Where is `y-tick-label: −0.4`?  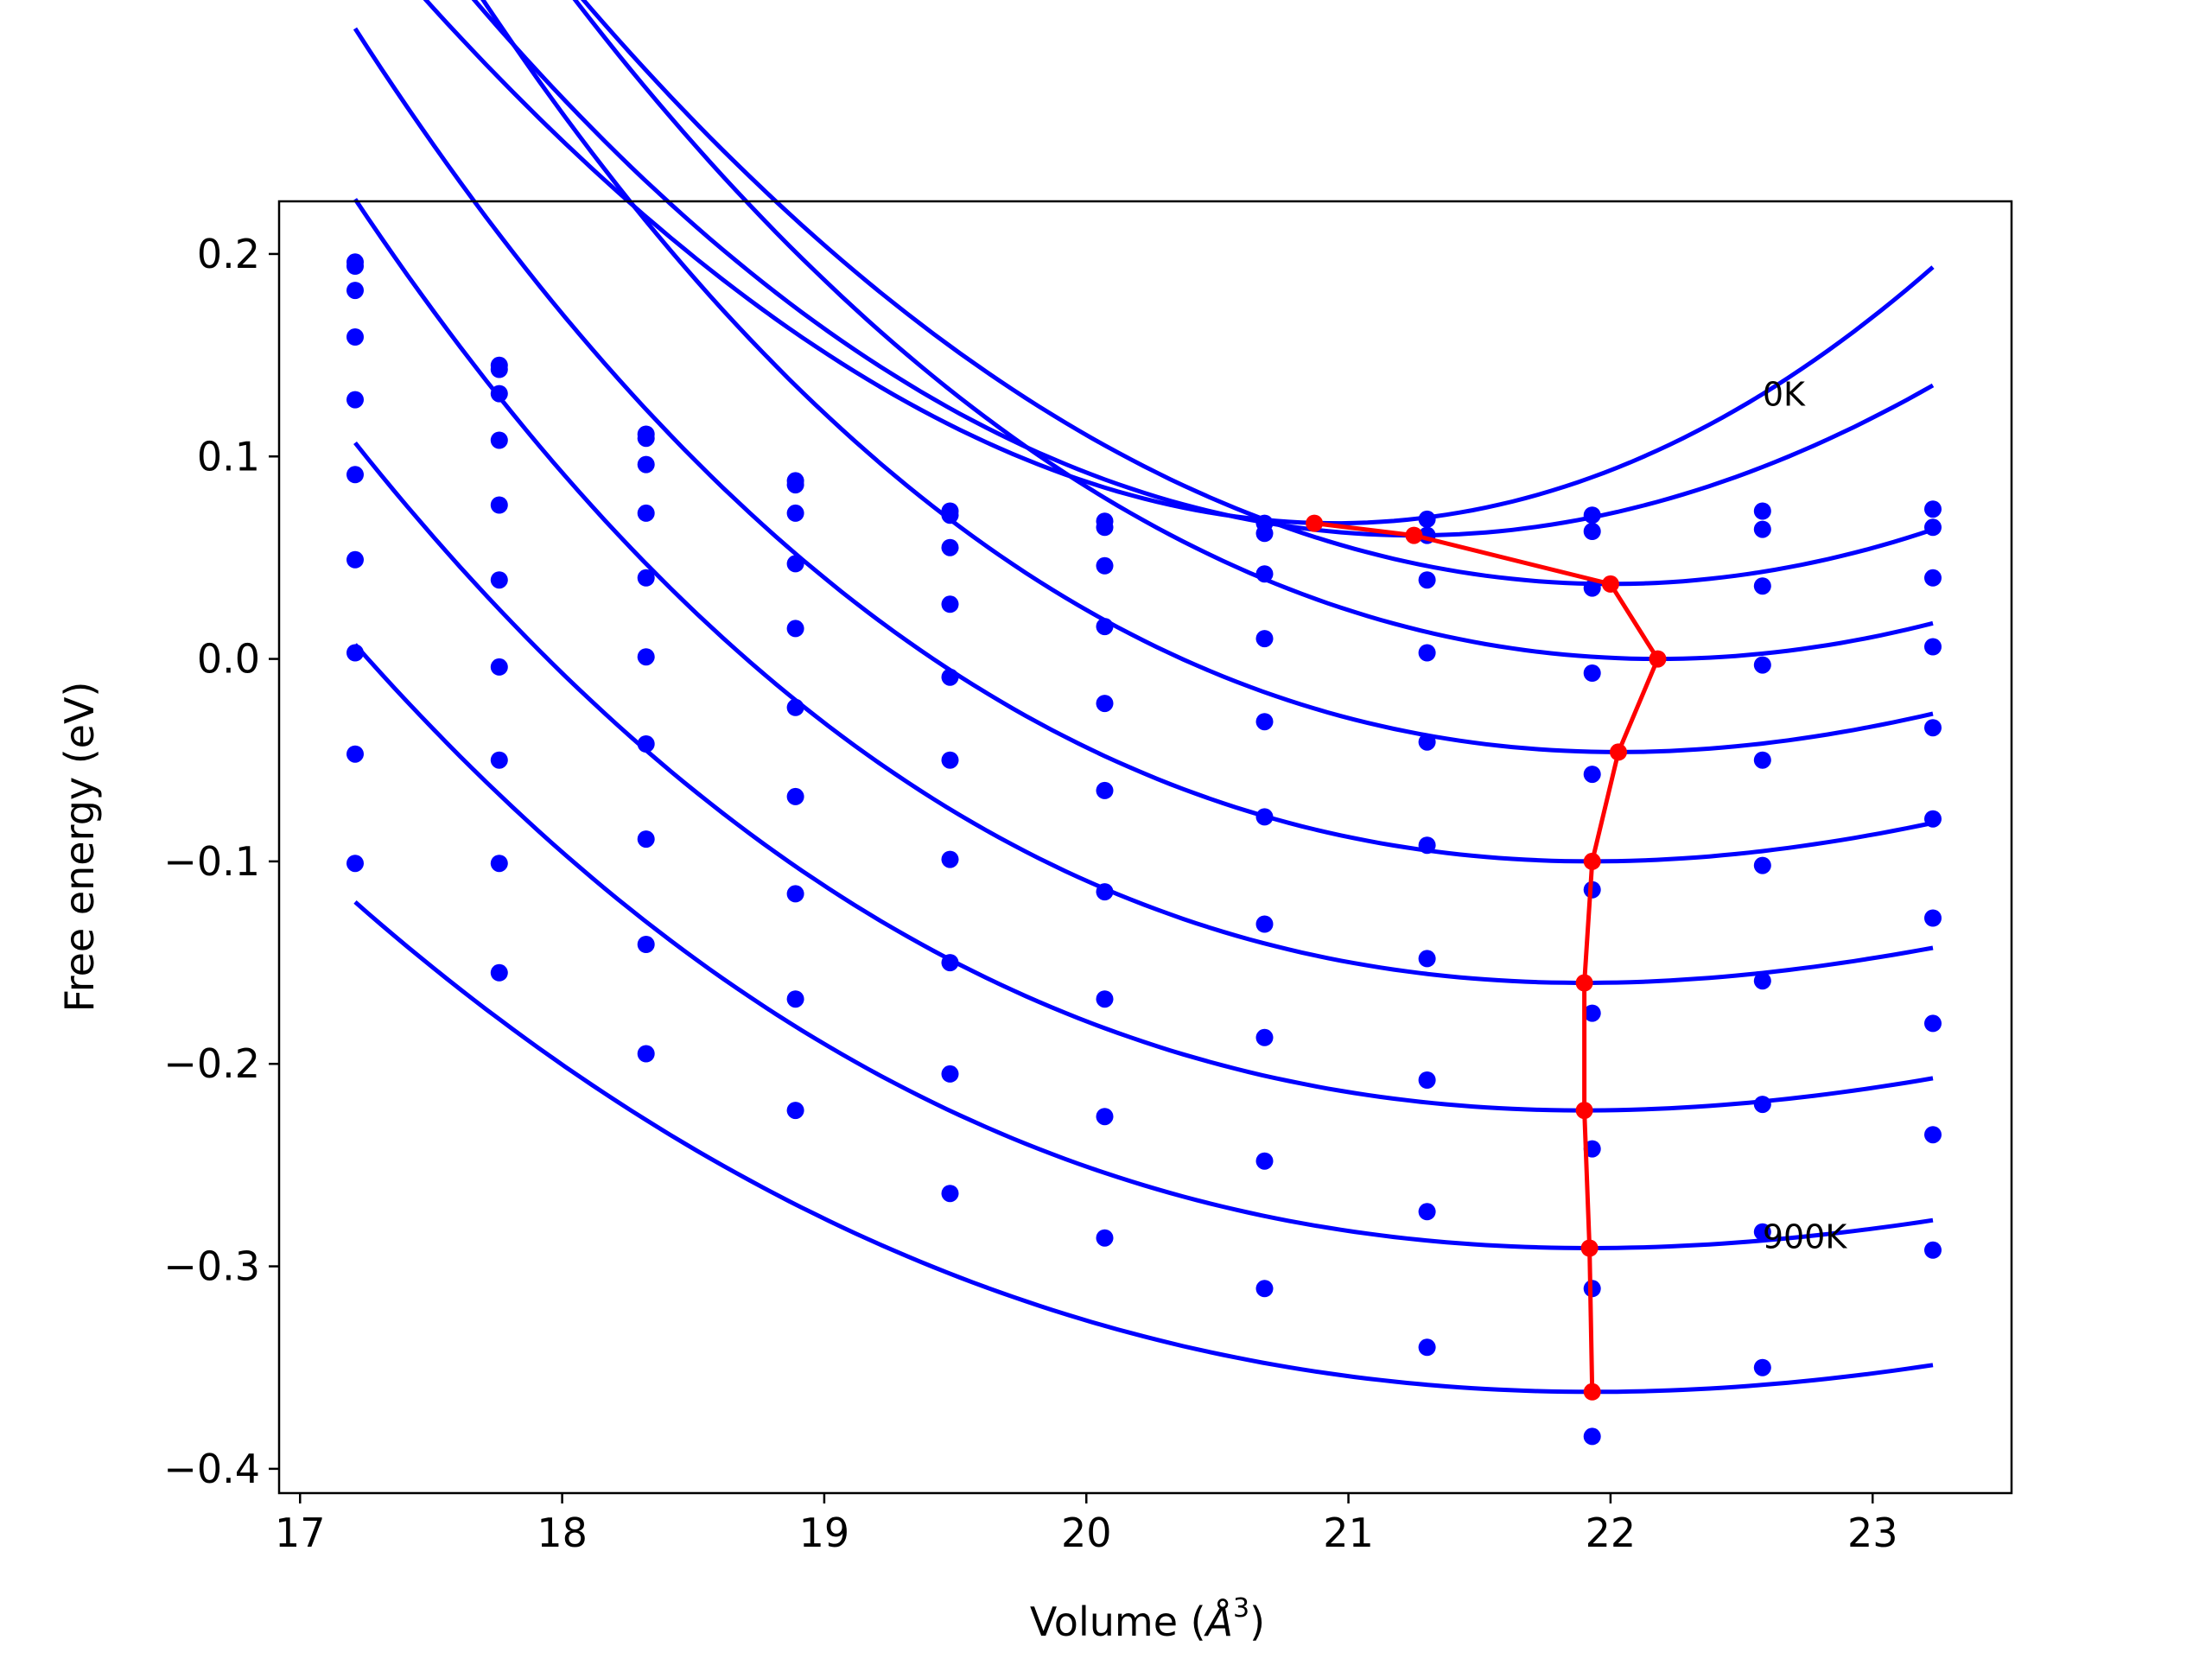
y-tick-label: −0.4 is located at coordinates (211, 1469).